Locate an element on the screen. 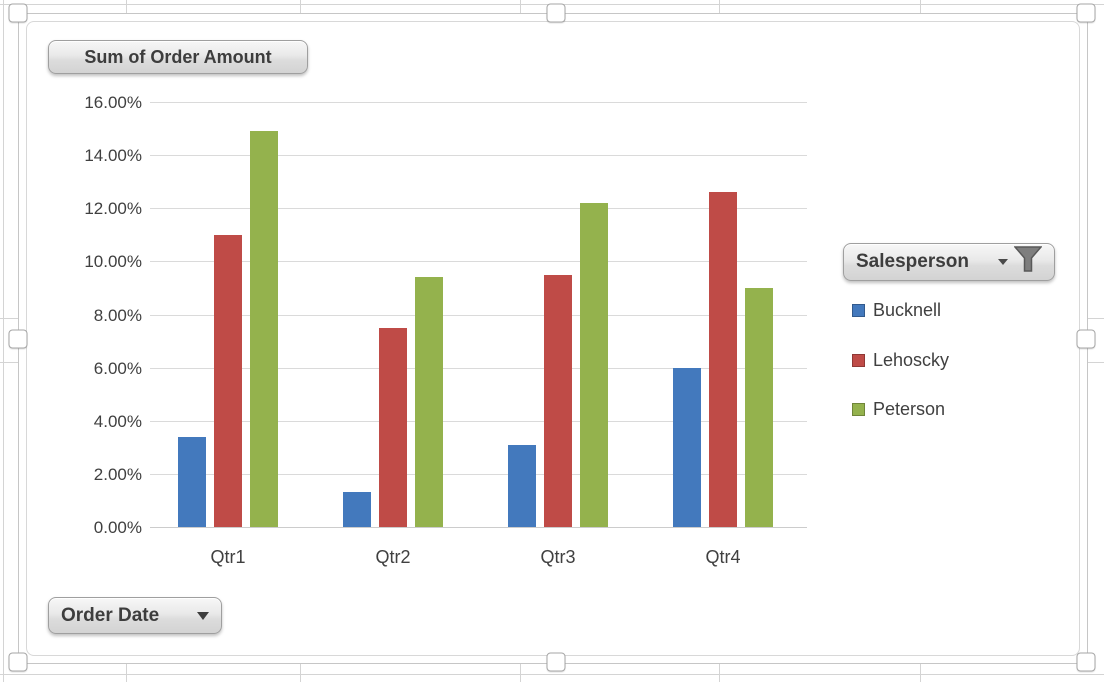 This screenshot has height=682, width=1104. y-axis-tick-label: 10.00% is located at coordinates (113, 262).